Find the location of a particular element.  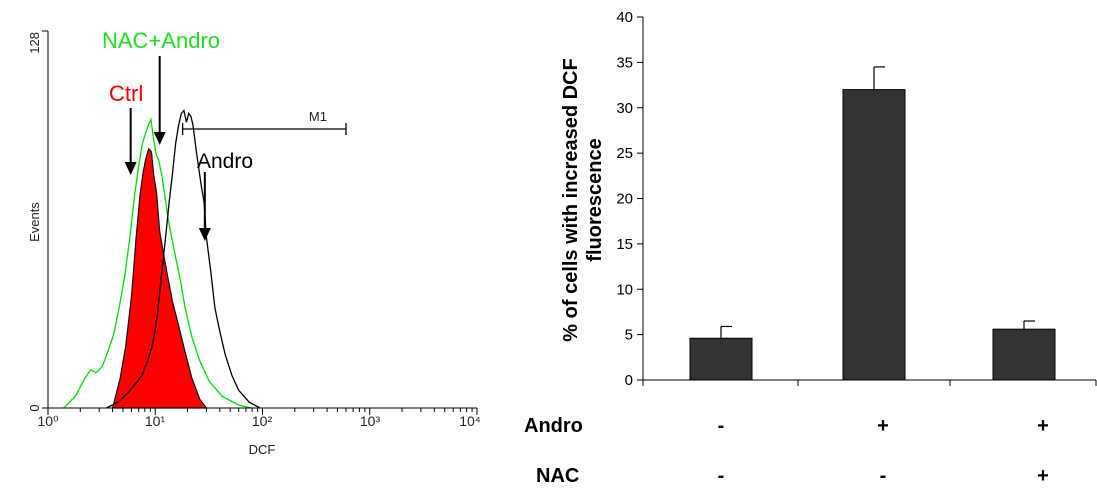

histogram-x-tick-label: 10⁰ is located at coordinates (48, 421).